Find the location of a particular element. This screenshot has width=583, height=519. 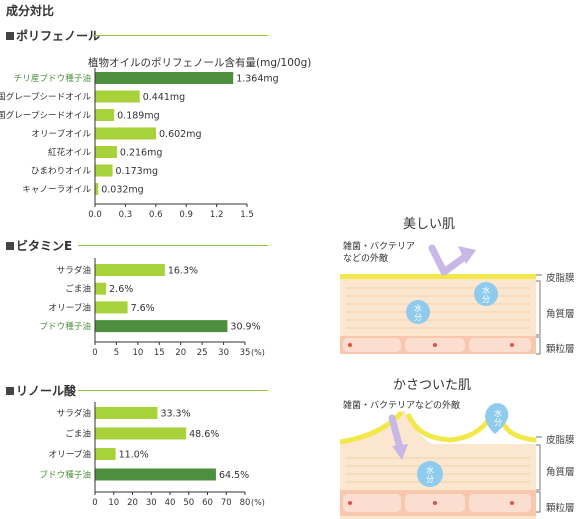

tick-label: 30 is located at coordinates (151, 503).